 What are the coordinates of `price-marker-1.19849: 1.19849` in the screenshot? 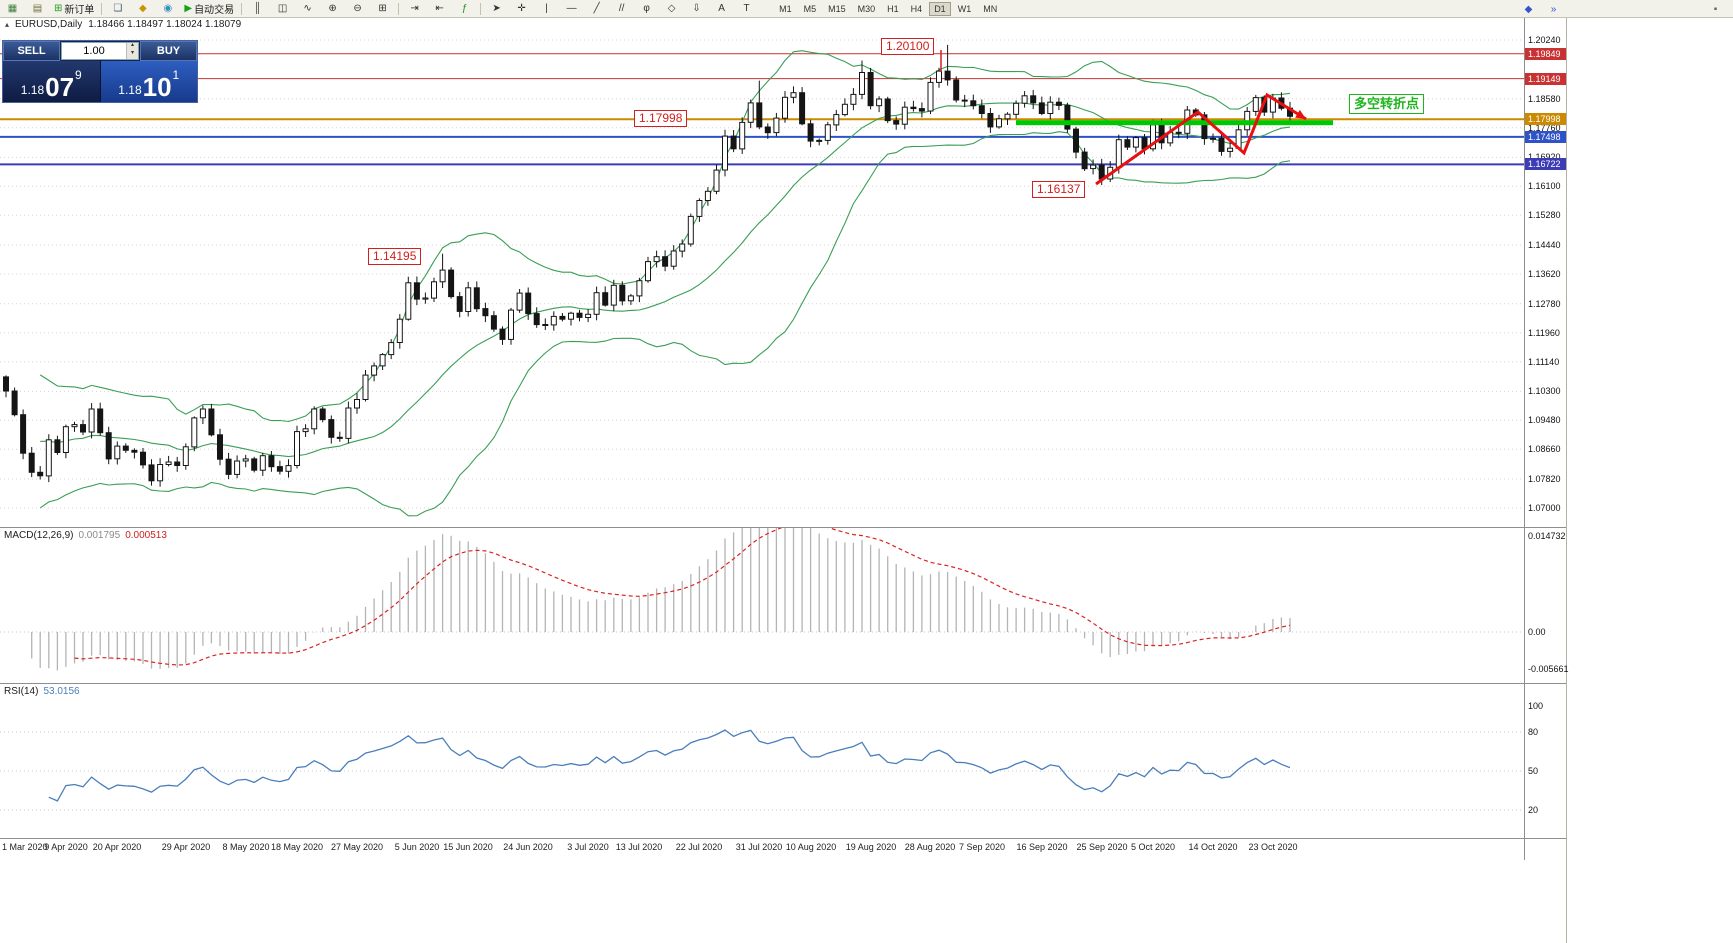 It's located at (1545, 54).